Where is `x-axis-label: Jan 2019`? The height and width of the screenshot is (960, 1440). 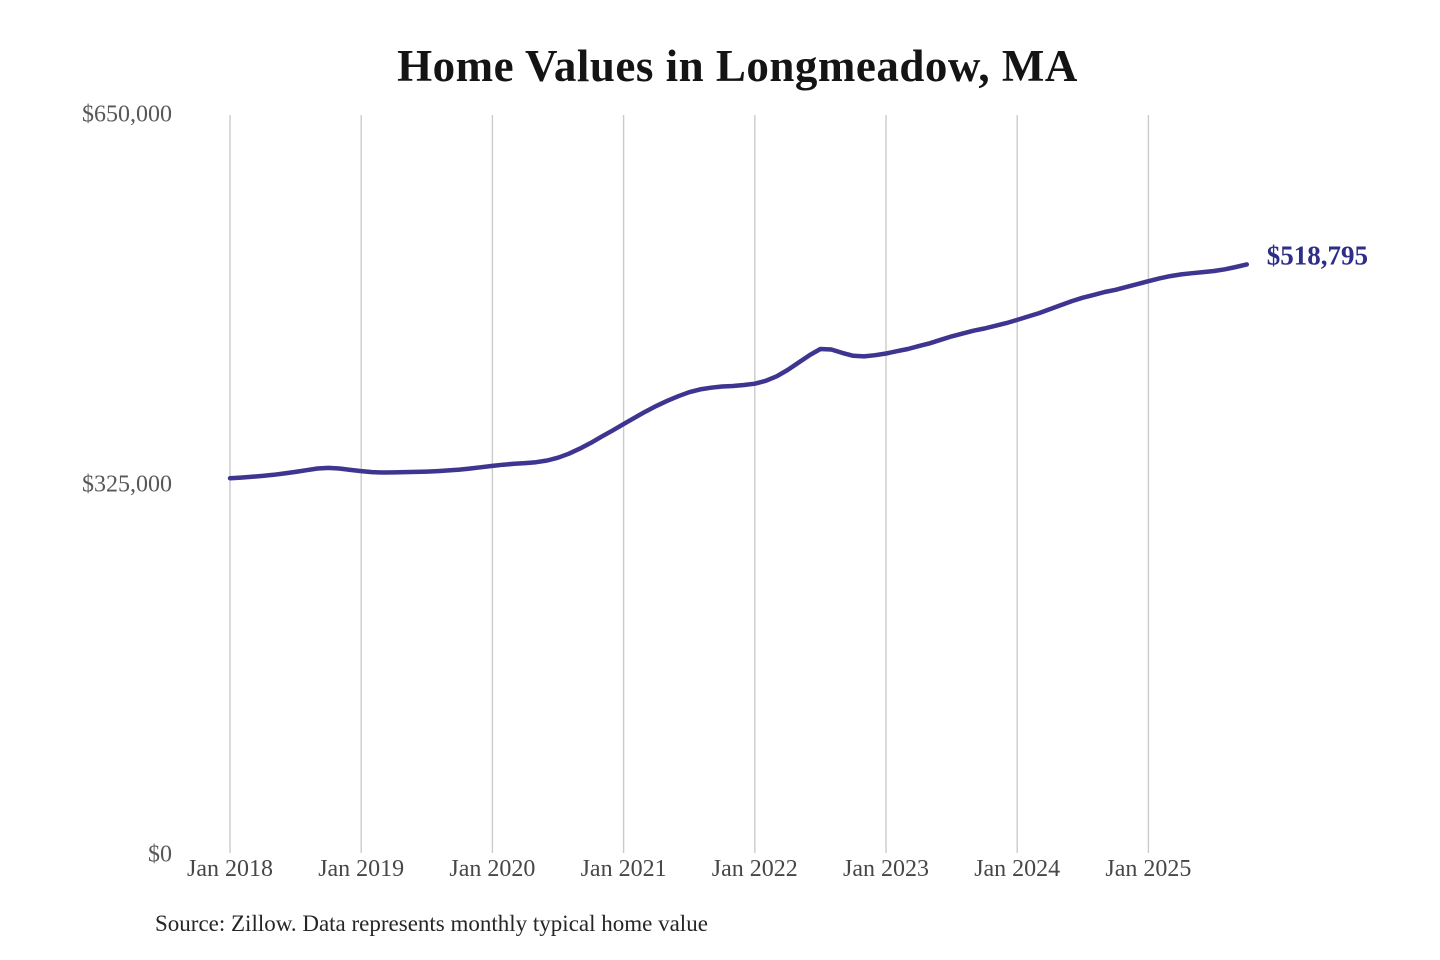
x-axis-label: Jan 2019 is located at coordinates (361, 869).